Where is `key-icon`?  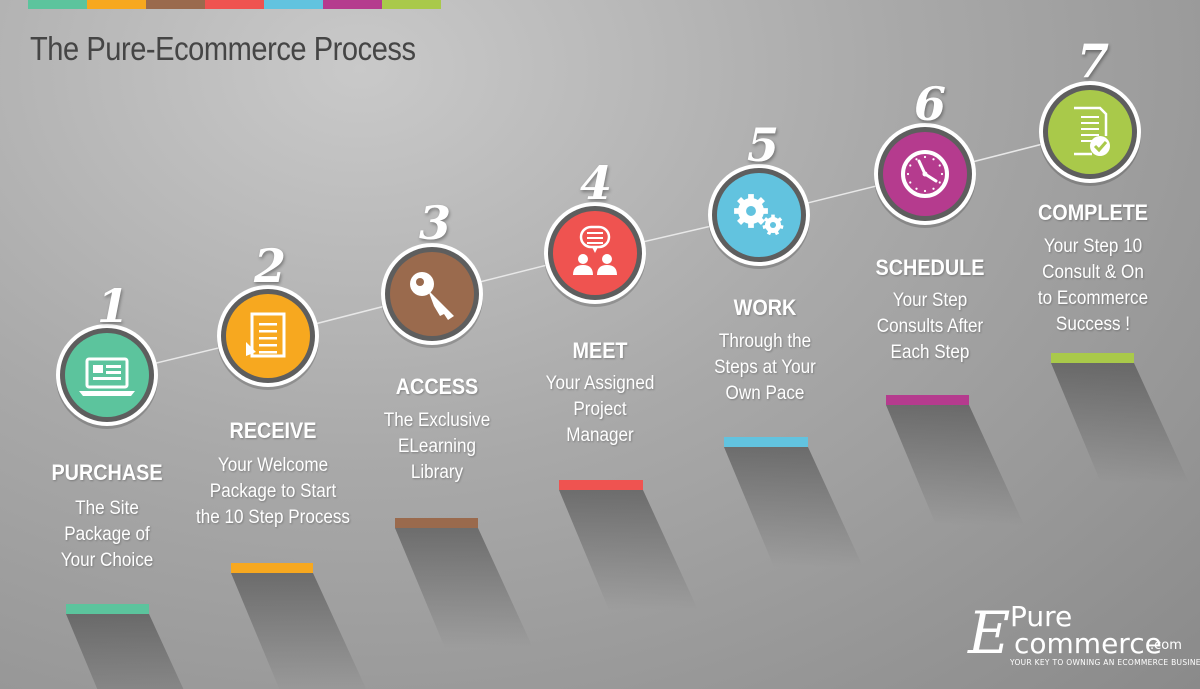
key-icon is located at coordinates (432, 296).